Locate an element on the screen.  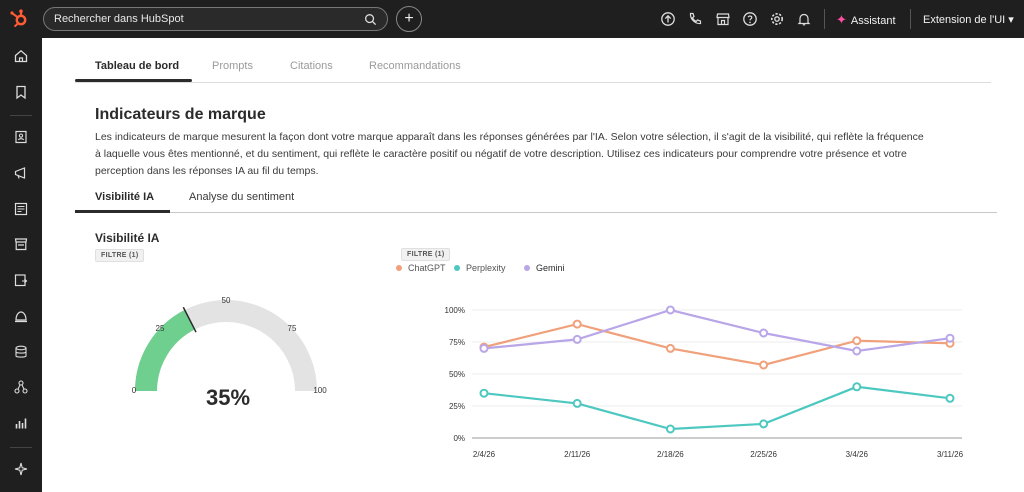
x-tick-label: 2/4/26 is located at coordinates (484, 454).